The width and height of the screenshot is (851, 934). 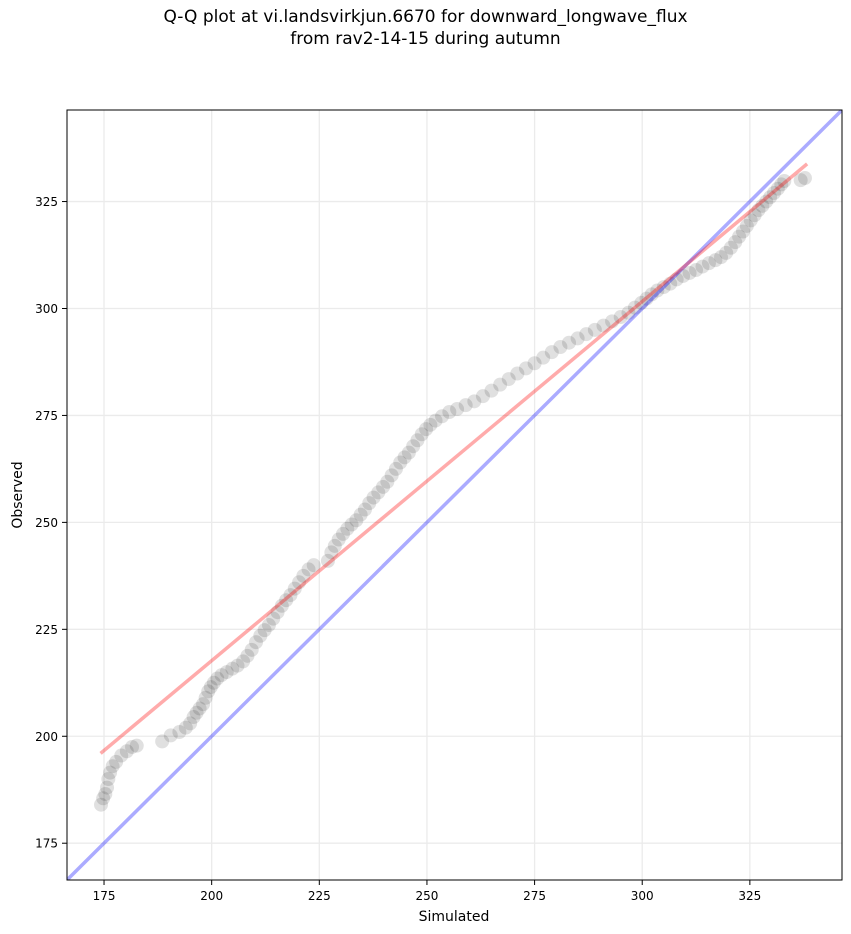 What do you see at coordinates (534, 896) in the screenshot?
I see `x-tick-label: 275` at bounding box center [534, 896].